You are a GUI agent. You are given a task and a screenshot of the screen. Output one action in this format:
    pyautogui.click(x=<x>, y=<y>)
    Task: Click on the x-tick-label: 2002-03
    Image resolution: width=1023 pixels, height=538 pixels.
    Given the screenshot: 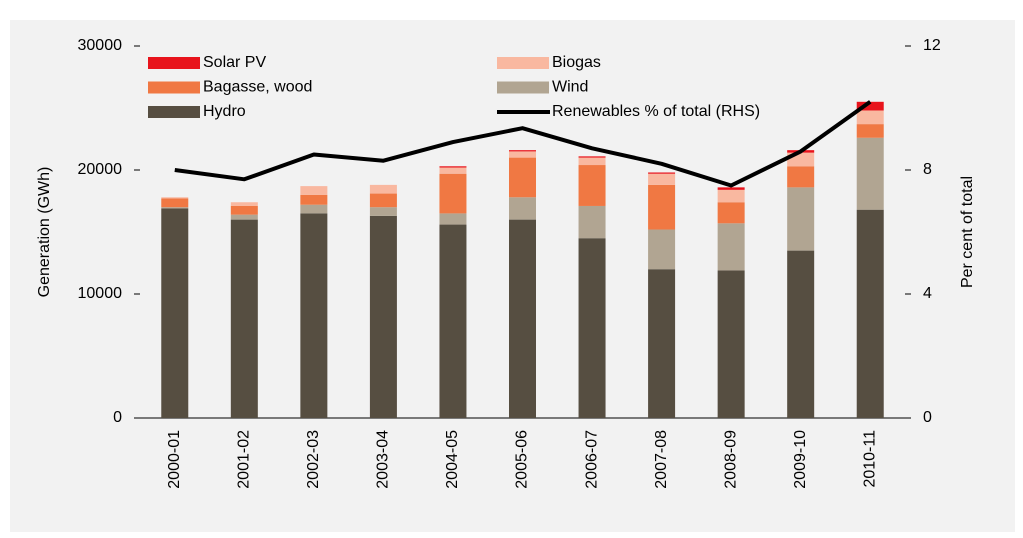 What is the action you would take?
    pyautogui.click(x=313, y=459)
    